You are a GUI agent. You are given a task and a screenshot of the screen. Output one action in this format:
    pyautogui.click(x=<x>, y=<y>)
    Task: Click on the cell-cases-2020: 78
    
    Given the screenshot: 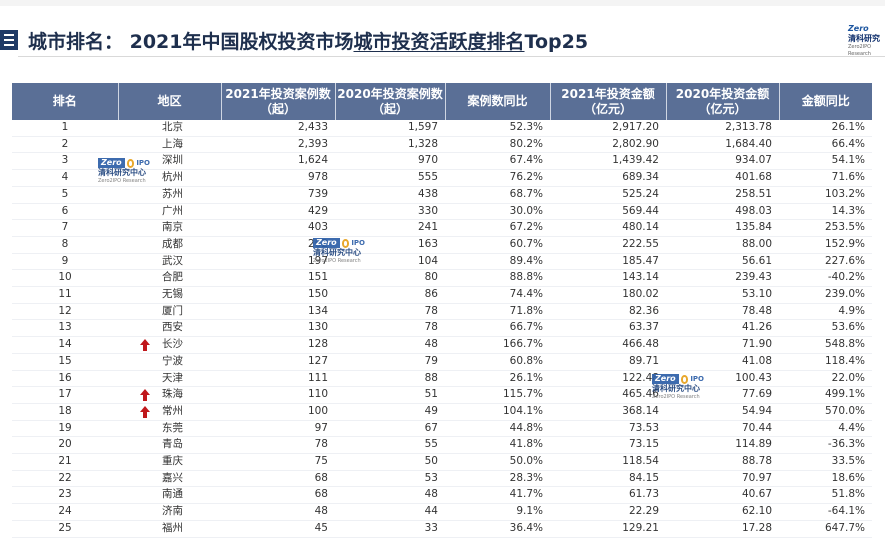 What is the action you would take?
    pyautogui.click(x=431, y=327)
    